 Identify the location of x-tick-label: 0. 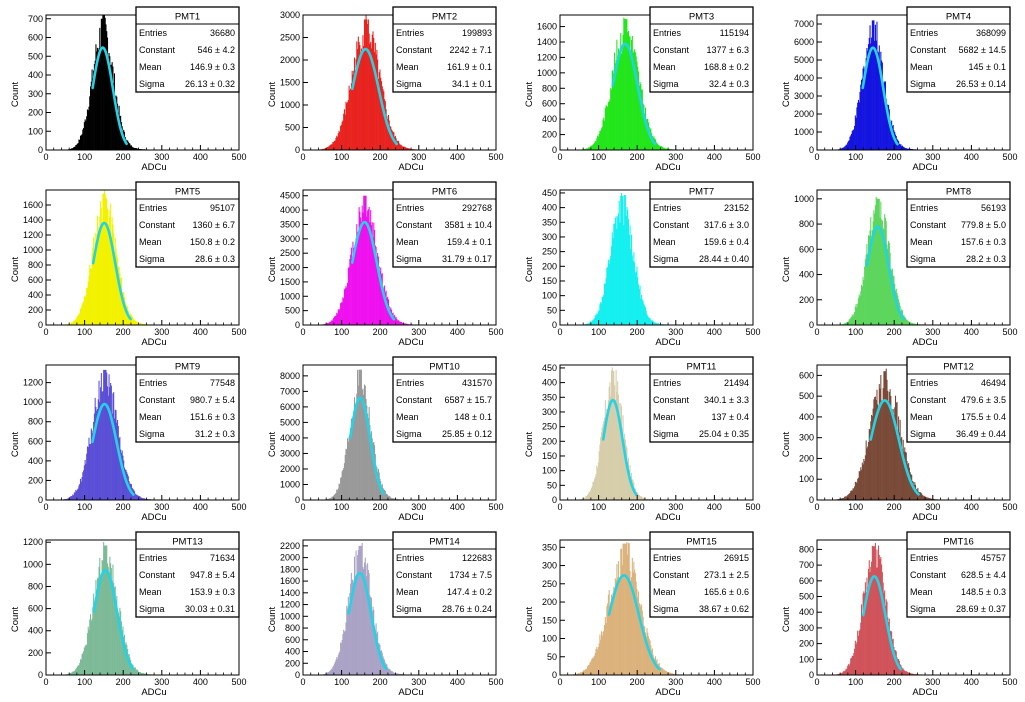
(45, 507).